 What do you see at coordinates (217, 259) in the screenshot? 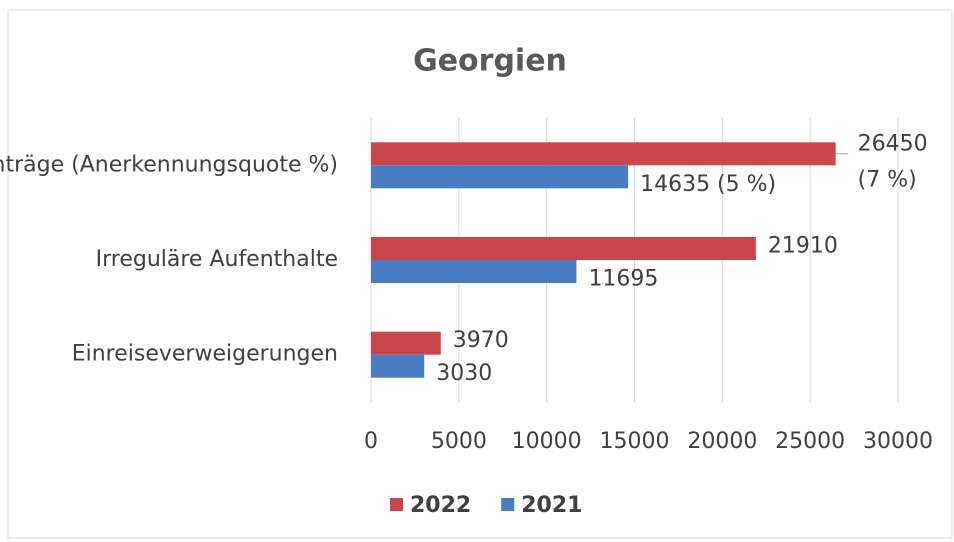
I see `y-tick-label: Irreguläre Aufenthalte` at bounding box center [217, 259].